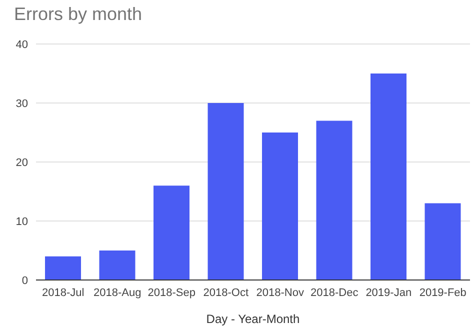 This screenshot has height=334, width=474. I want to click on y-tick-label: 30, so click(22, 104).